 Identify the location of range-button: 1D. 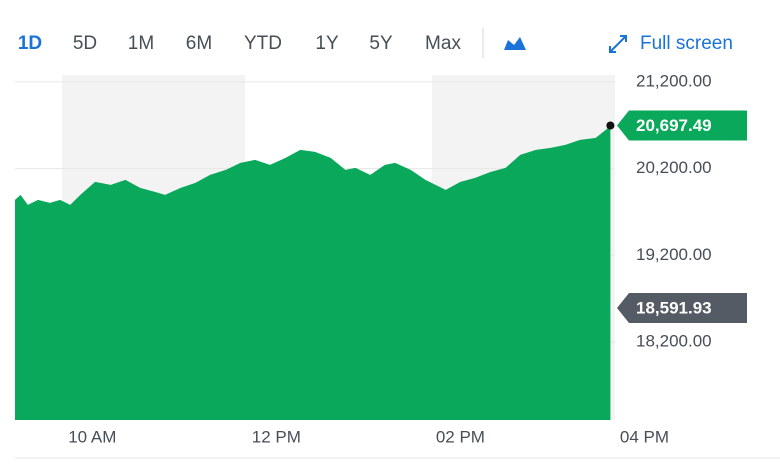
(30, 43).